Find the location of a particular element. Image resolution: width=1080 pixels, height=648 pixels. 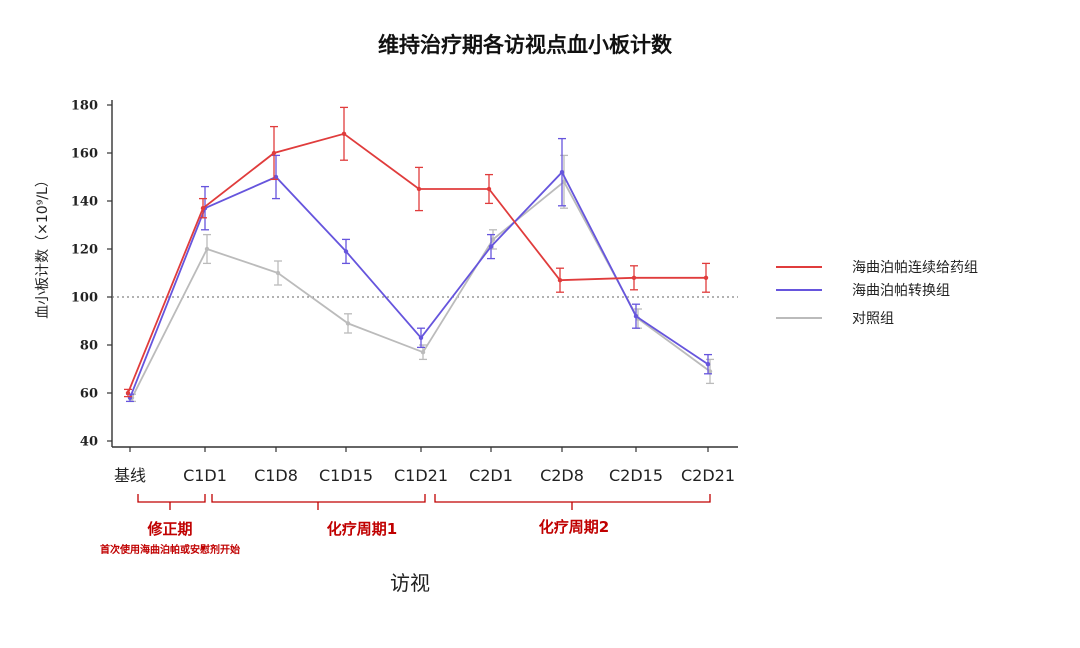

legend-label: 对照组 is located at coordinates (873, 319).